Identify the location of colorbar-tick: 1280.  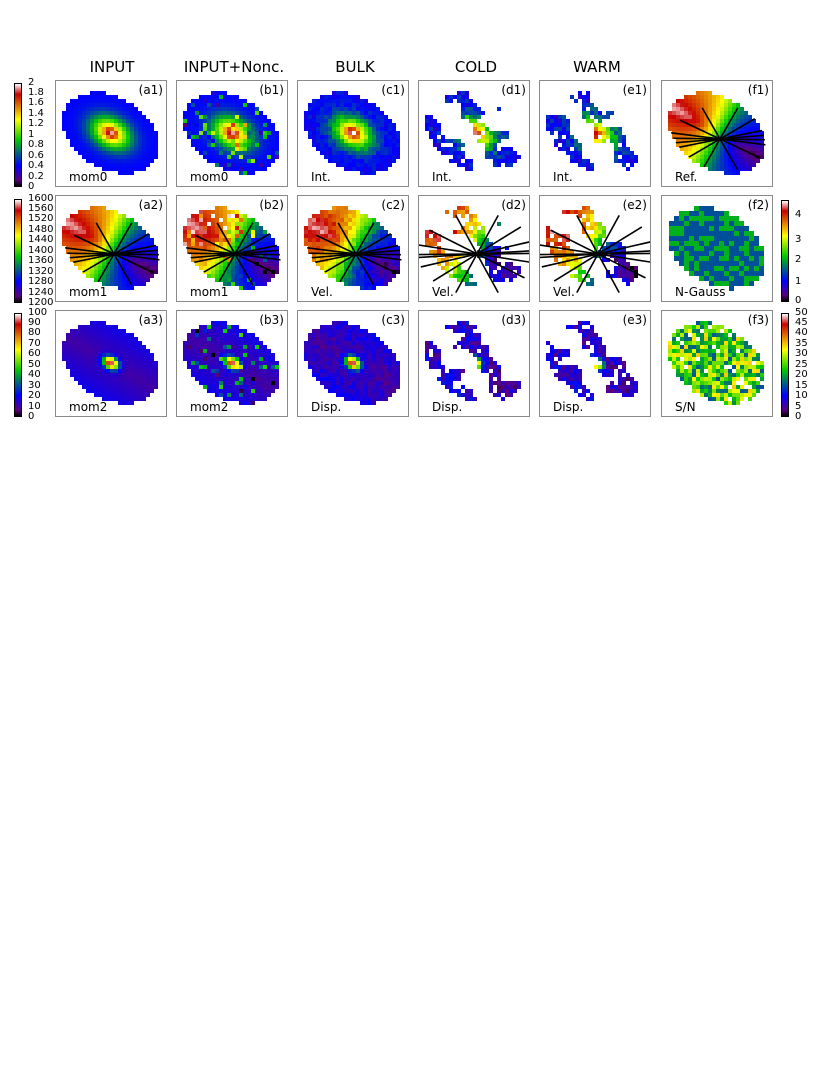
(41, 281).